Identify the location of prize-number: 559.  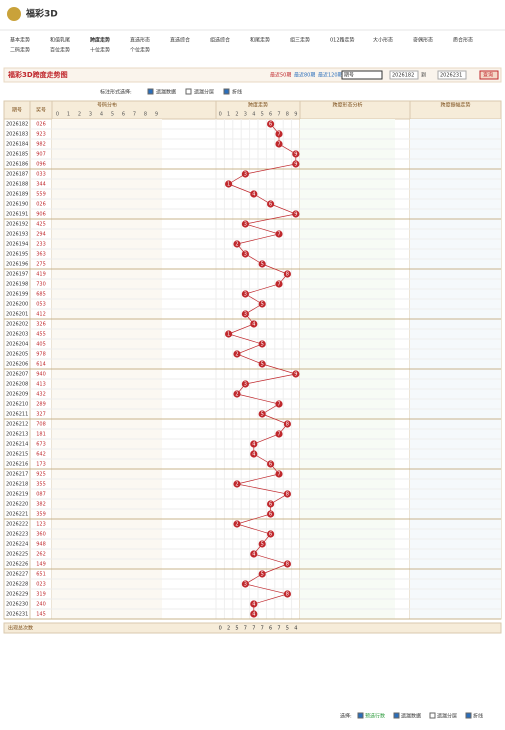
(41, 195).